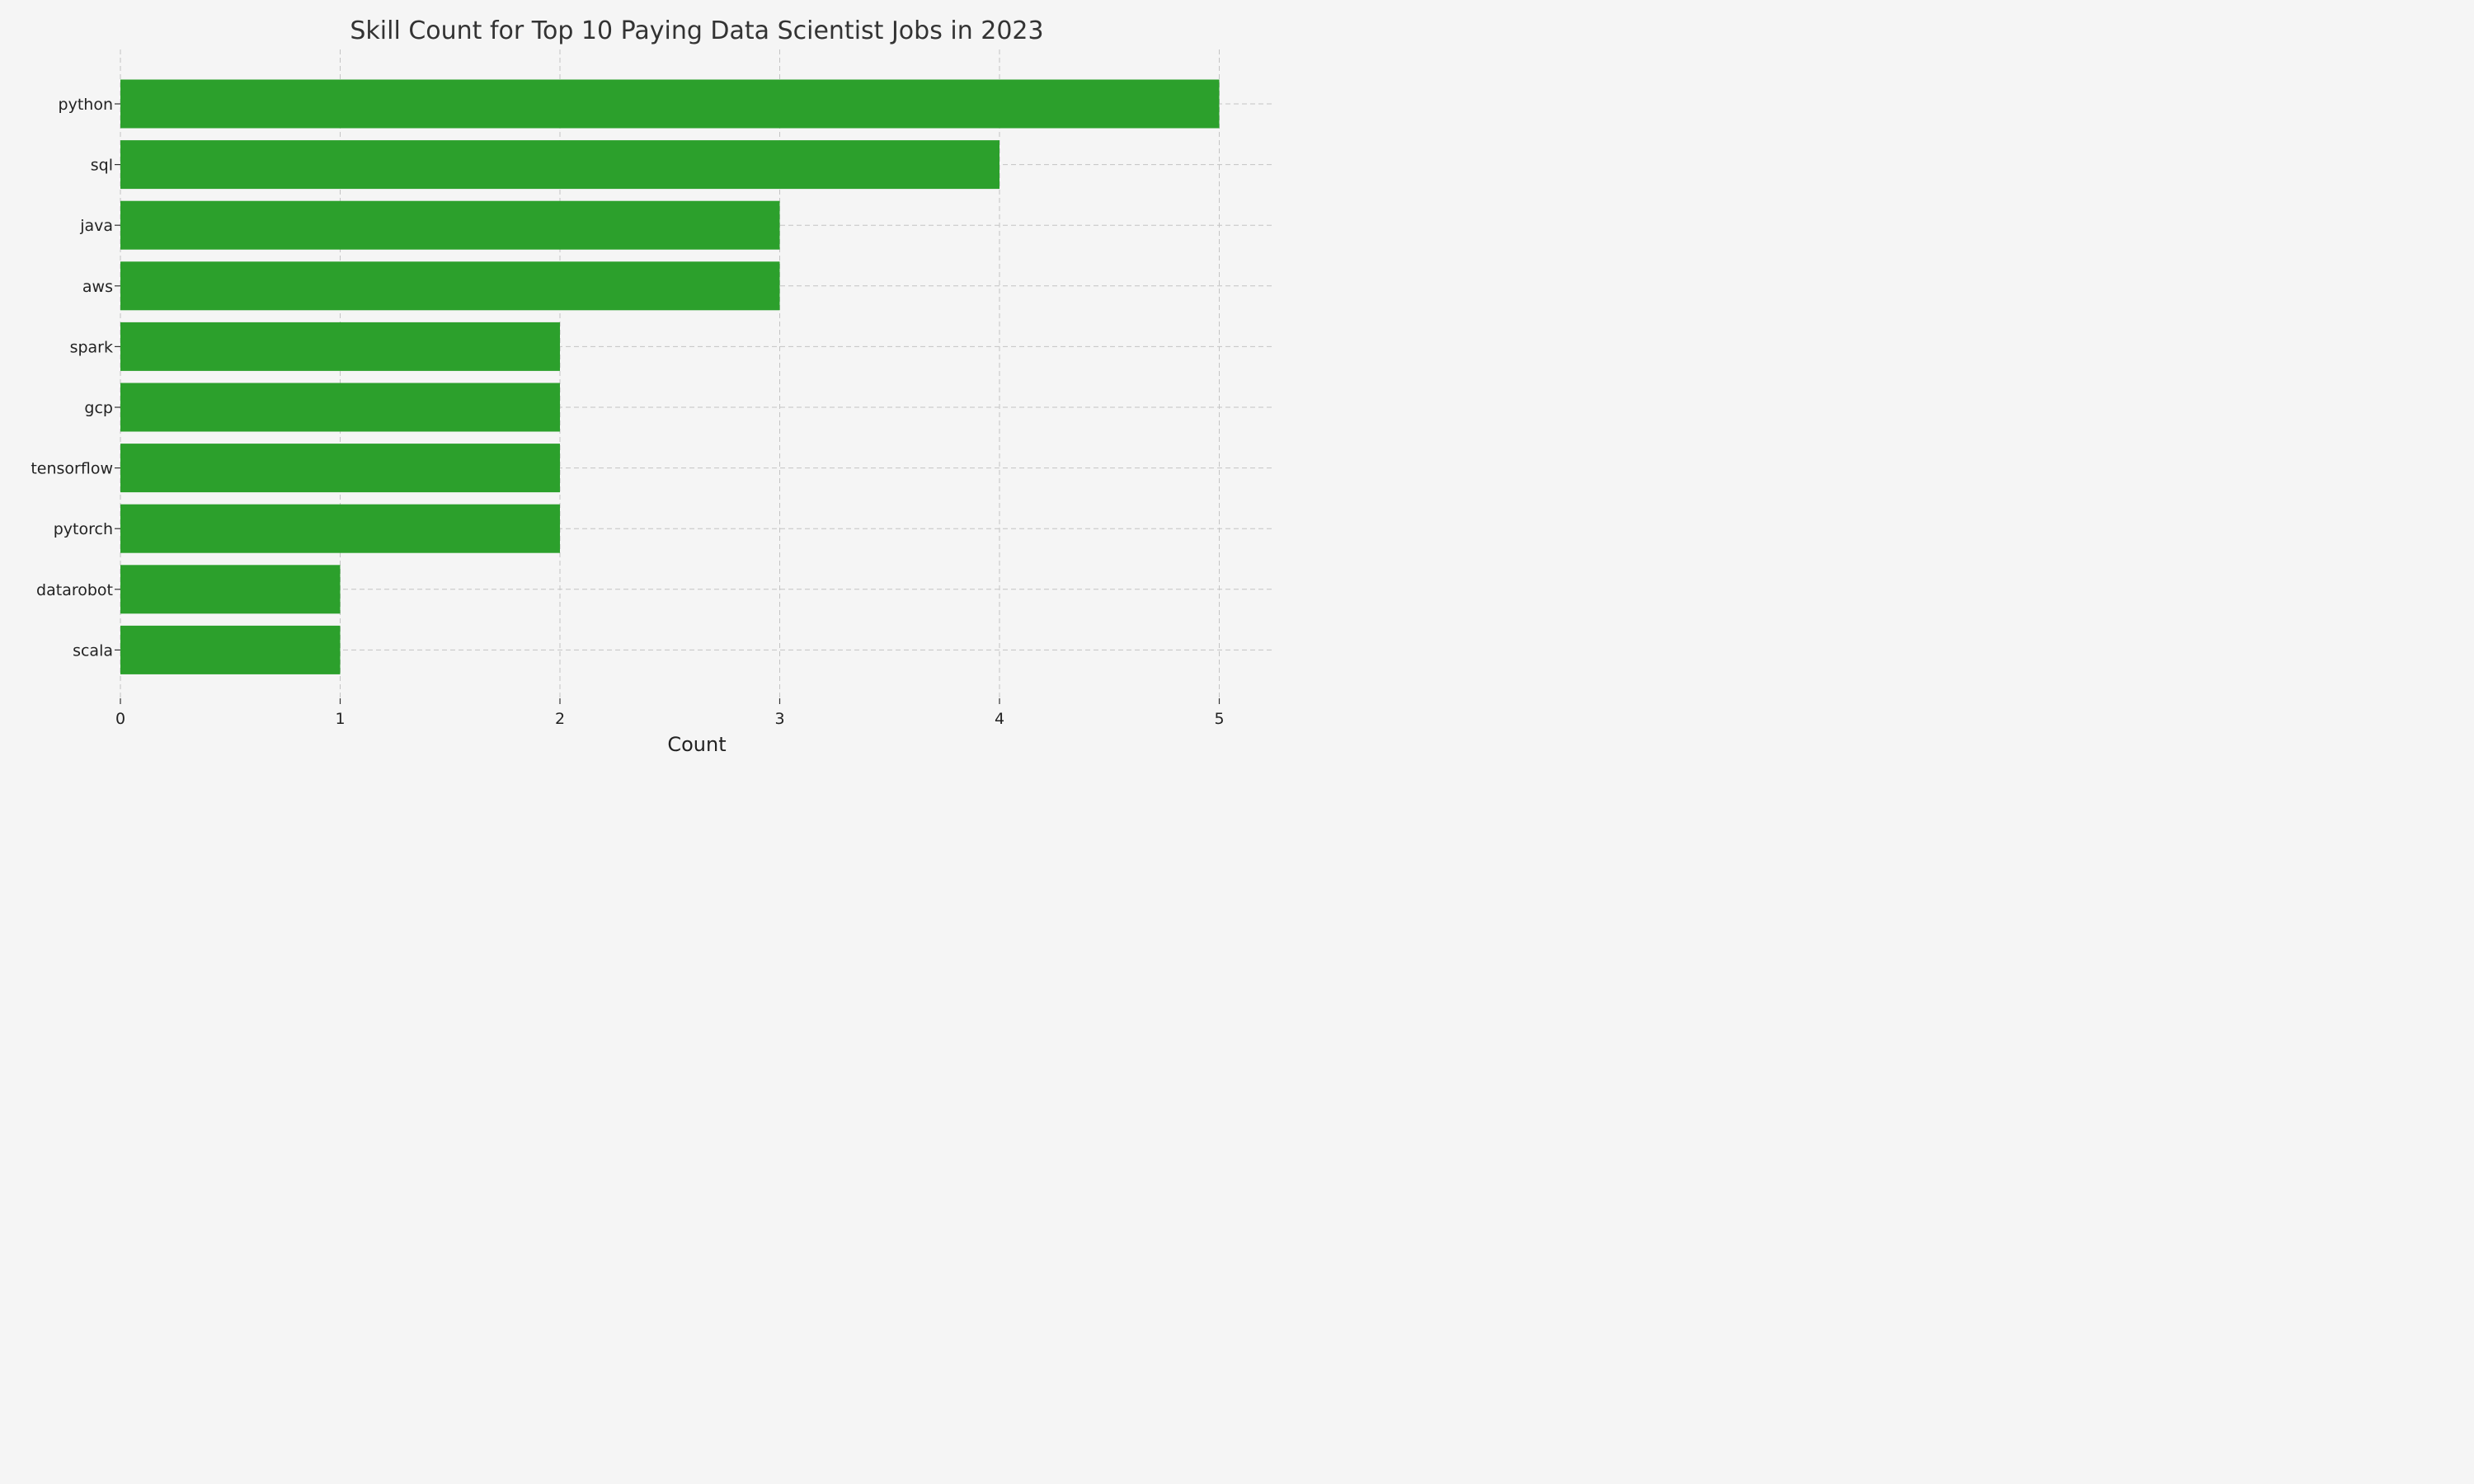 This screenshot has width=2474, height=1484. What do you see at coordinates (98, 408) in the screenshot?
I see `y-tick-label: gcp` at bounding box center [98, 408].